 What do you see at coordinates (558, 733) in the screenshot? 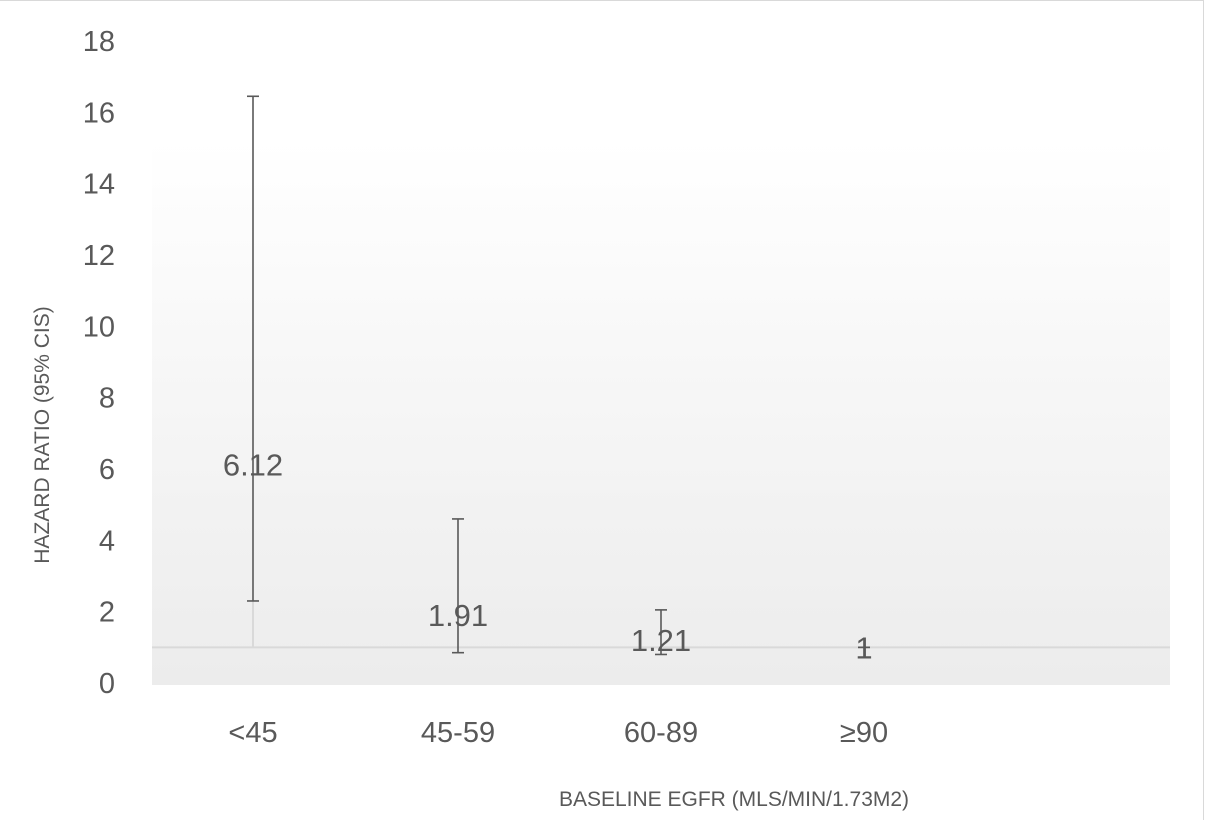
I see `x-axis-category-labels: <45 45-59 60-89 ≥90` at bounding box center [558, 733].